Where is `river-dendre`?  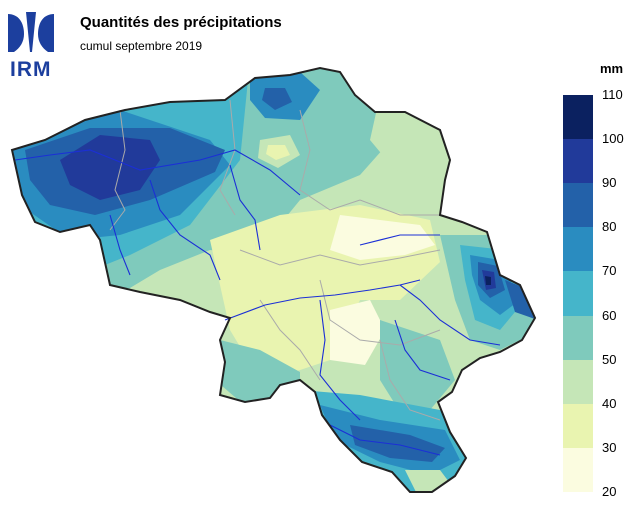 river-dendre is located at coordinates (245, 207).